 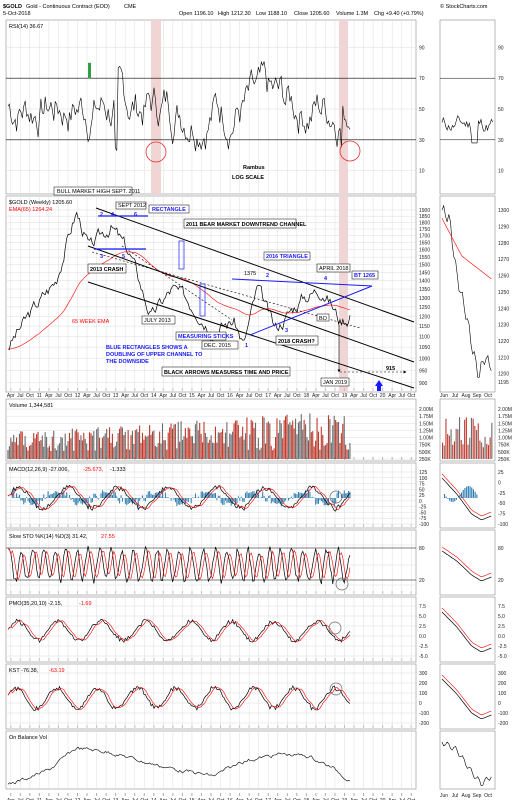 What do you see at coordinates (422, 513) in the screenshot?
I see `macd-tick: -50` at bounding box center [422, 513].